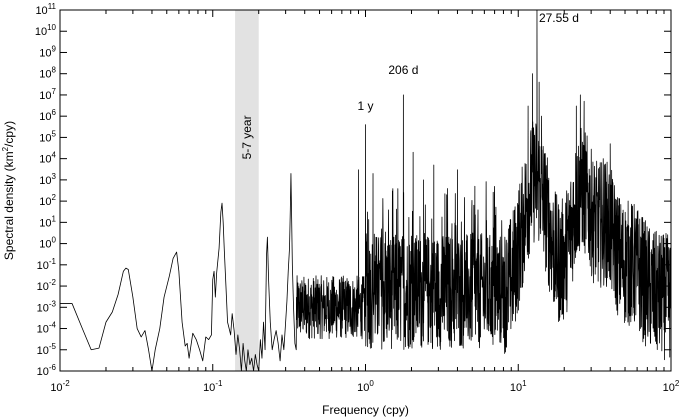 This screenshot has height=420, width=685. Describe the element at coordinates (60, 386) in the screenshot. I see `x-tick-label: 10⁻²` at that location.